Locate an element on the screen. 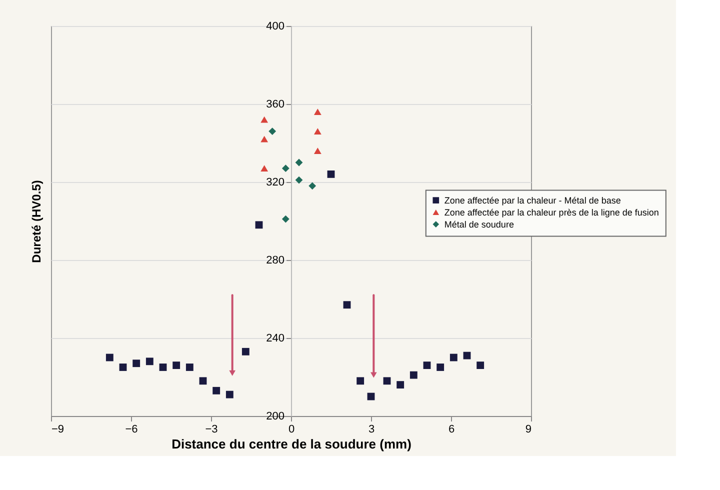 The width and height of the screenshot is (720, 490). y-tick-label: 240 is located at coordinates (275, 338).